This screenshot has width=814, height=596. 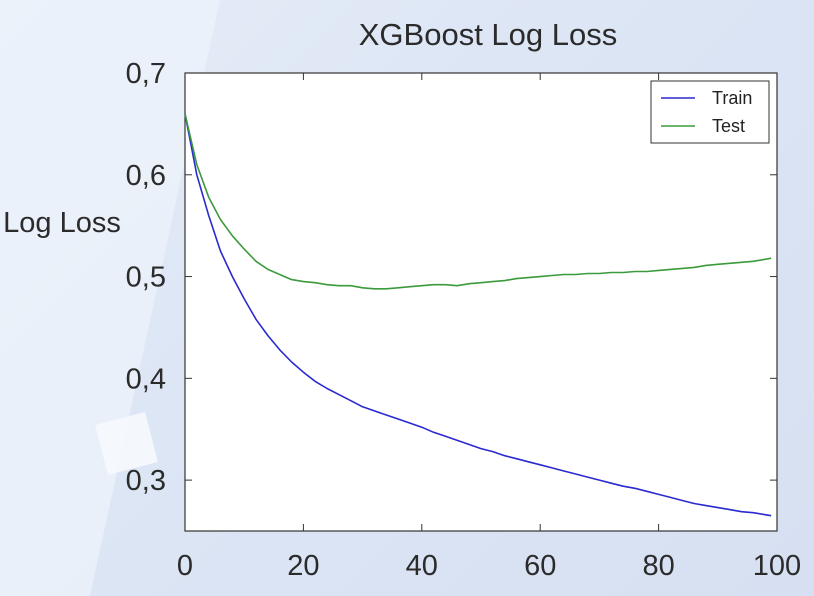 I want to click on x-tick-label: 0, so click(x=185, y=566).